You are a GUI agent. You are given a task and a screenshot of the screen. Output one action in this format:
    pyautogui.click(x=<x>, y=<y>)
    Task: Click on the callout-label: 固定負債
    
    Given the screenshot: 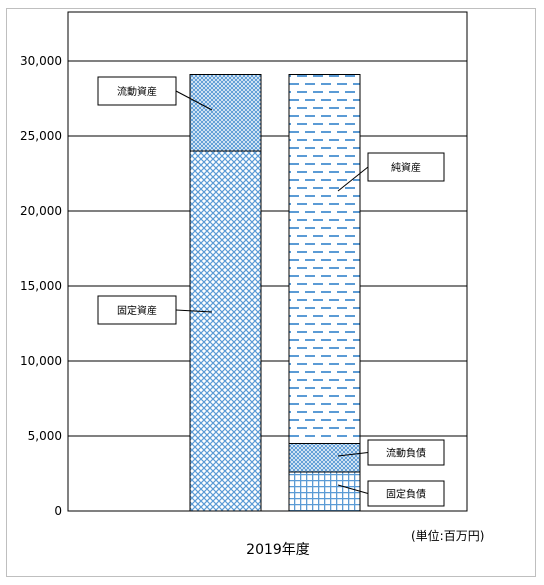 What is the action you would take?
    pyautogui.click(x=406, y=494)
    